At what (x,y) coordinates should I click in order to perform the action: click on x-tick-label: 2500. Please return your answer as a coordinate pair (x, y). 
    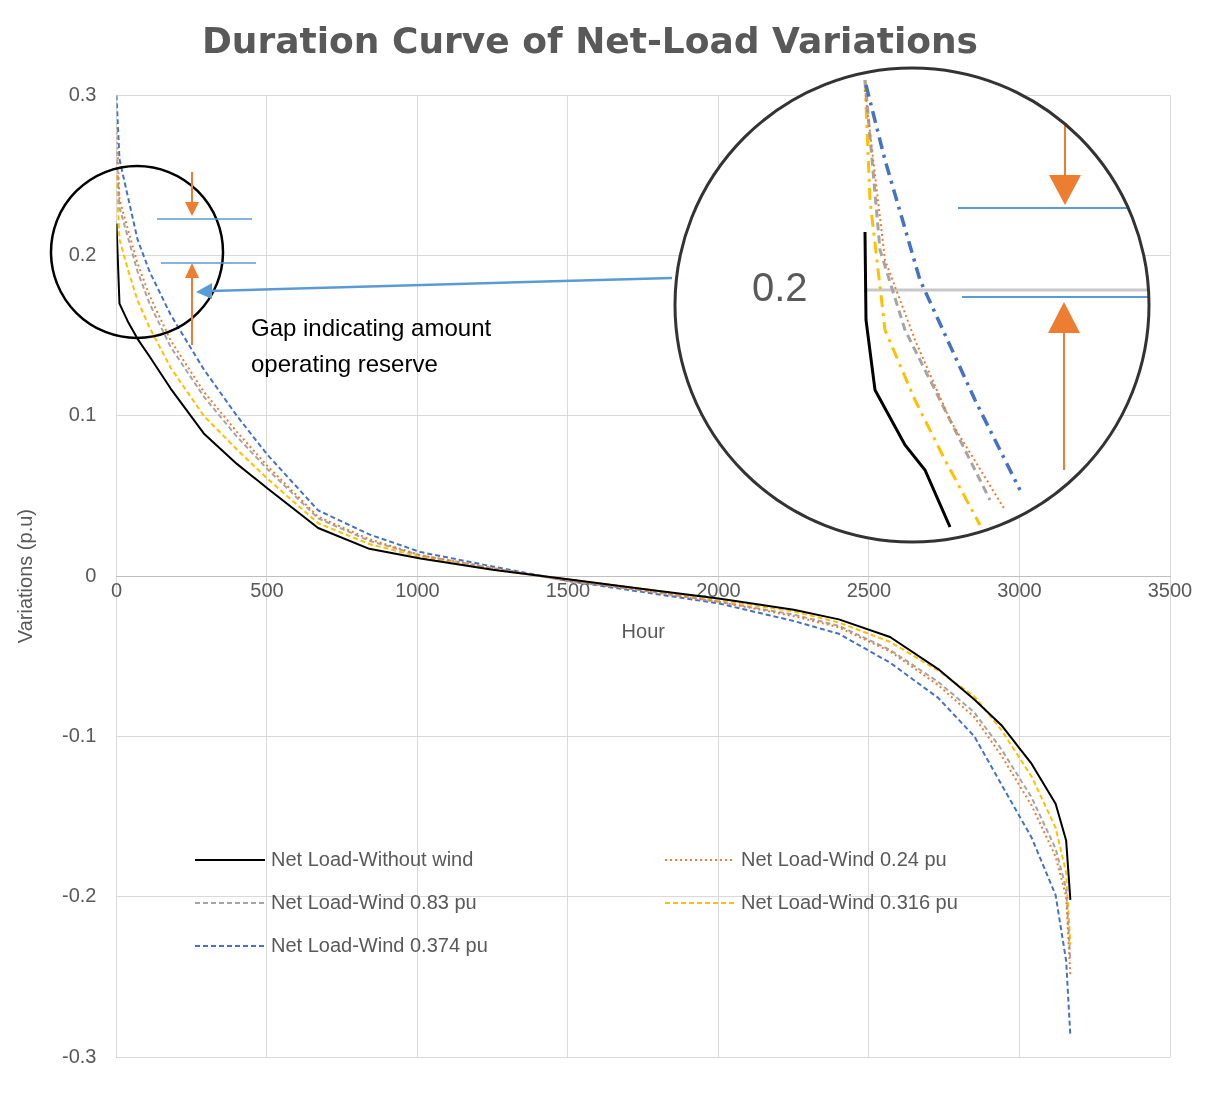
    Looking at the image, I should click on (869, 589).